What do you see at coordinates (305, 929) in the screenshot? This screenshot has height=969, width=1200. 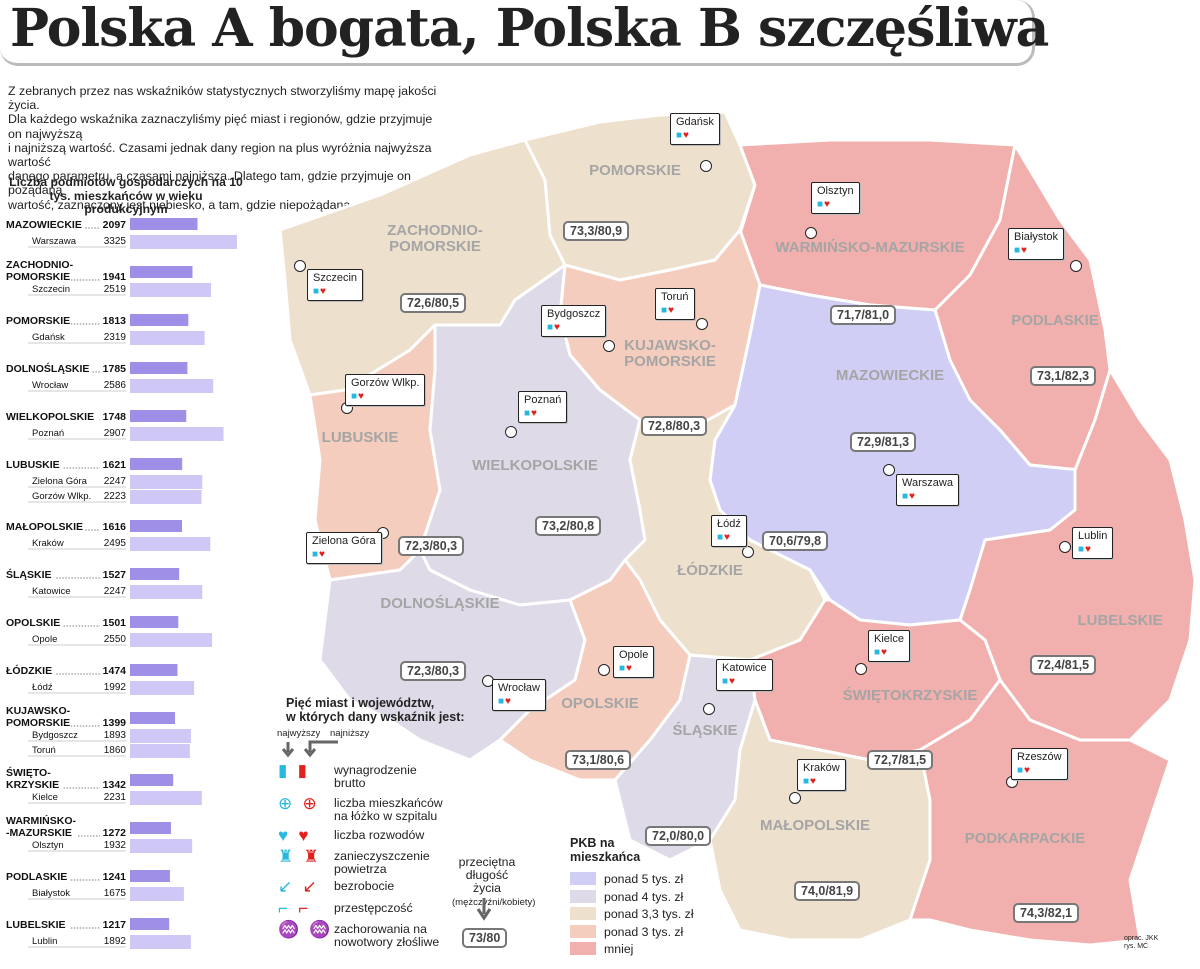 I see `legend-item-icons: ♒ ♒` at bounding box center [305, 929].